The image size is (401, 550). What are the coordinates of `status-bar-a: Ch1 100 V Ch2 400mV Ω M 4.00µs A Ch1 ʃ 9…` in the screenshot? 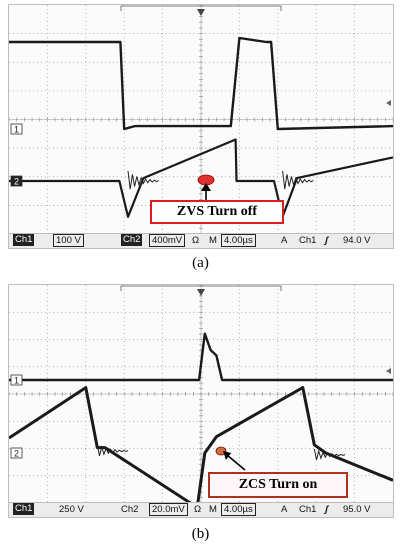 It's located at (201, 240).